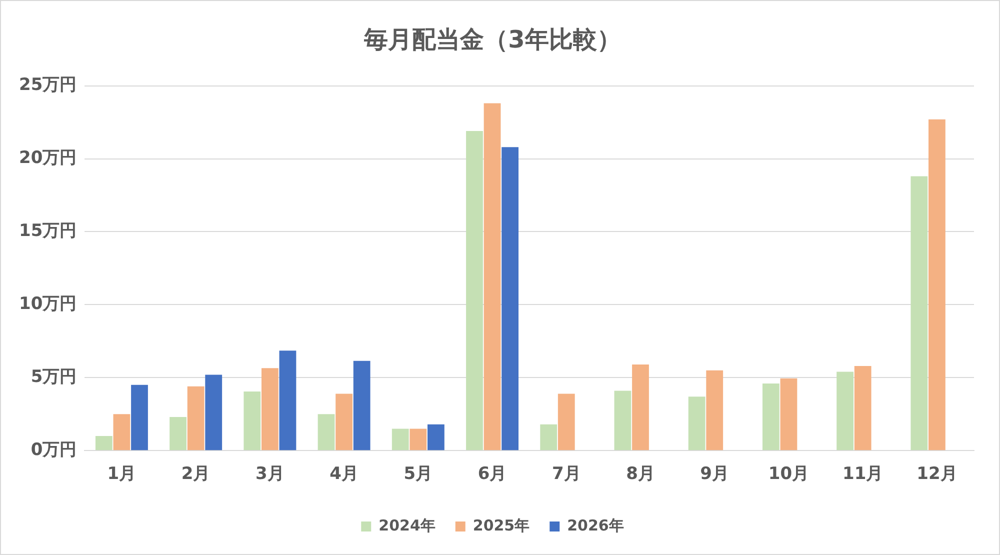 The image size is (1000, 555). Describe the element at coordinates (566, 474) in the screenshot. I see `x-tick-label: 7月` at that location.